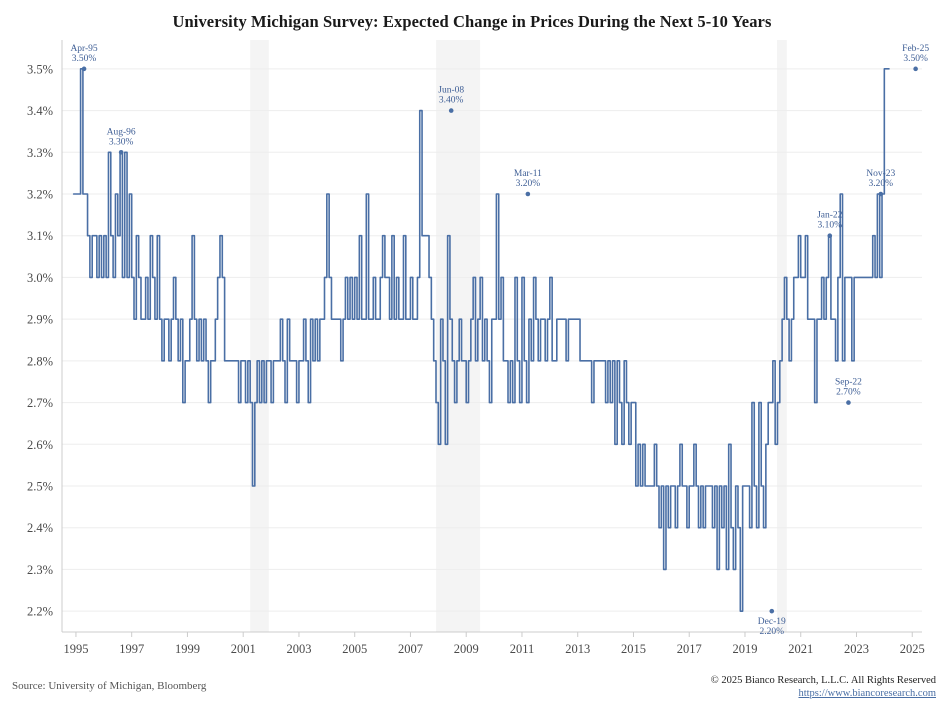 This screenshot has height=710, width=944. What do you see at coordinates (75, 649) in the screenshot?
I see `x-axis-tick-label: 1995` at bounding box center [75, 649].